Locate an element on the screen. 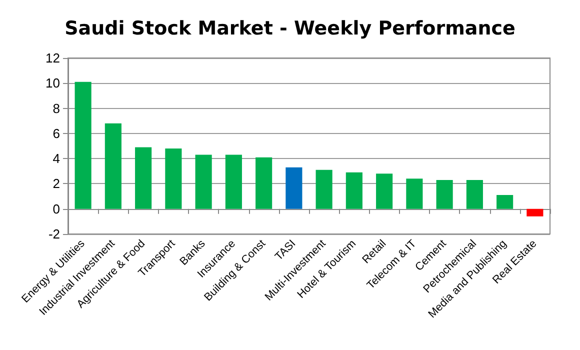  chart-title: Saudi Stock Market - Weekly Performance is located at coordinates (290, 29).